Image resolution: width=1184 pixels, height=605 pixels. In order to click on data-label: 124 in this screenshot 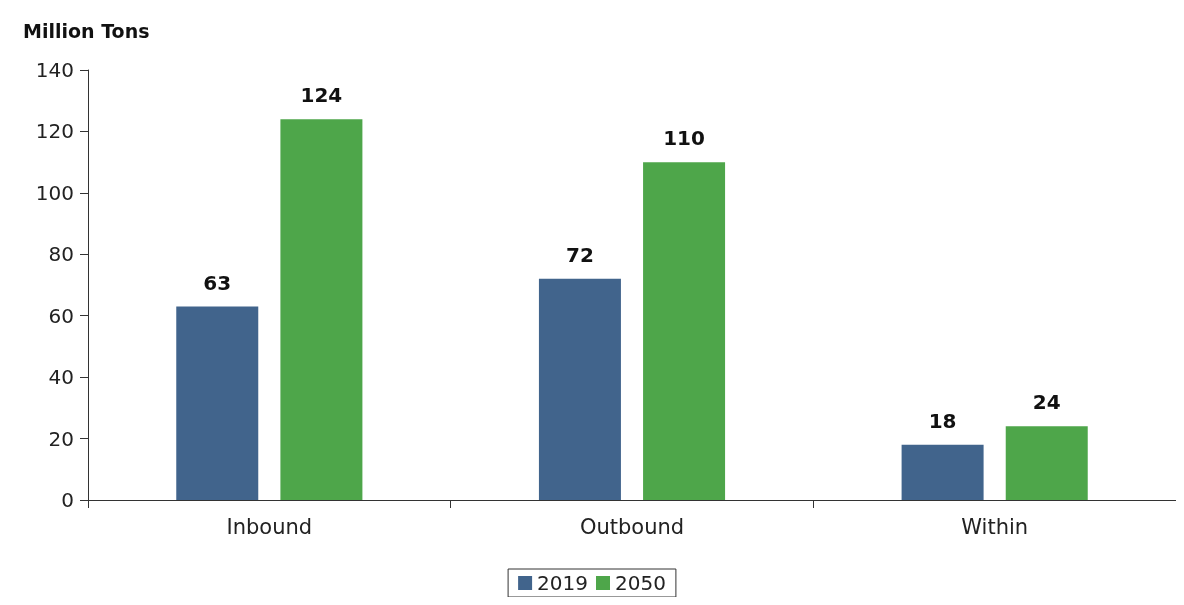, I will do `click(321, 95)`.